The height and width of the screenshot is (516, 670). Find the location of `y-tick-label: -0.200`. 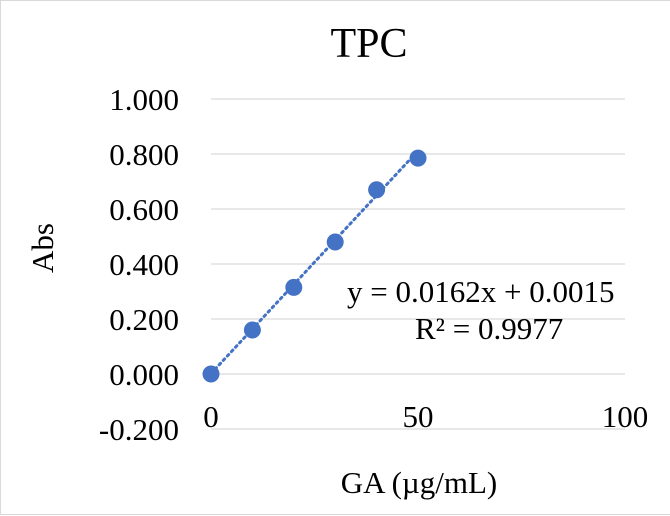

y-tick-label: -0.200 is located at coordinates (139, 429).